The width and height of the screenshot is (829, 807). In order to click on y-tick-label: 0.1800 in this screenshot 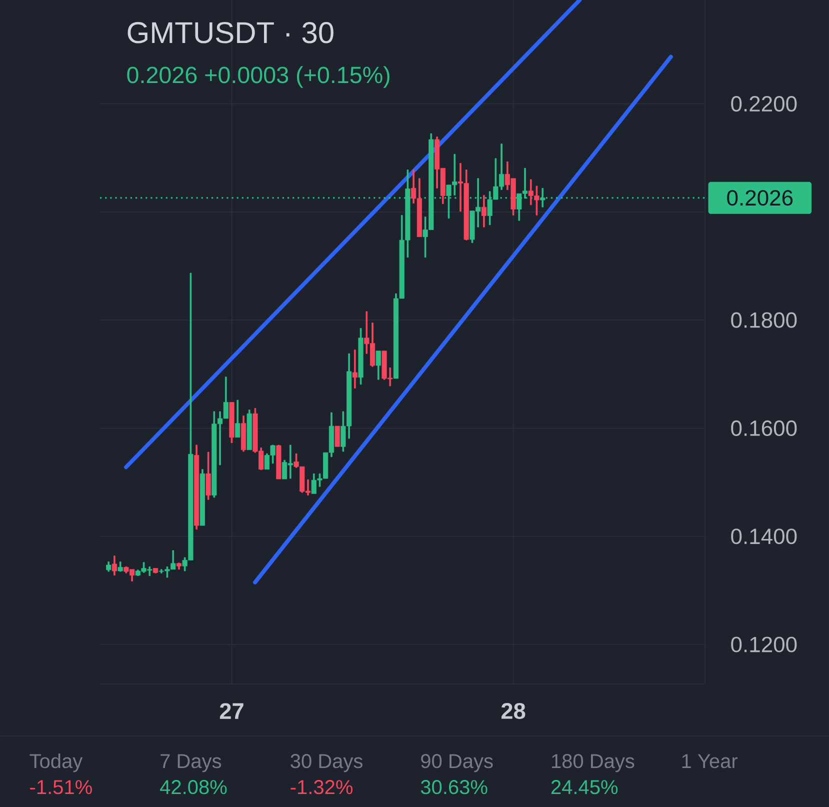, I will do `click(764, 320)`.